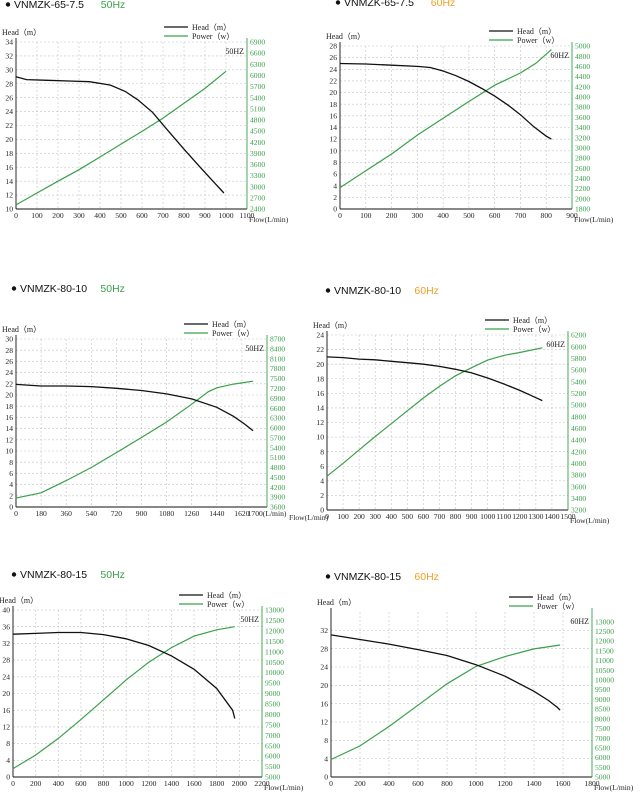 Image resolution: width=640 pixels, height=795 pixels. Describe the element at coordinates (257, 86) in the screenshot. I see `power-tick-label: 5700` at that location.